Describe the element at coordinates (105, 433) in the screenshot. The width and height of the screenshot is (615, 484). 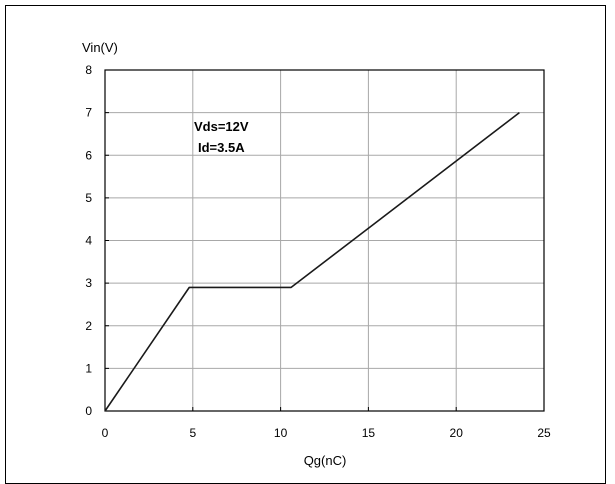
I see `x-tick-label-0: 0` at that location.